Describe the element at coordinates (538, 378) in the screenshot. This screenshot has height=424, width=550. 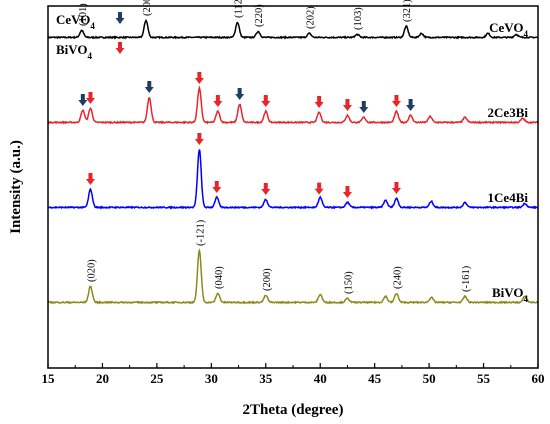
I see `x-tick-label: 60` at that location.